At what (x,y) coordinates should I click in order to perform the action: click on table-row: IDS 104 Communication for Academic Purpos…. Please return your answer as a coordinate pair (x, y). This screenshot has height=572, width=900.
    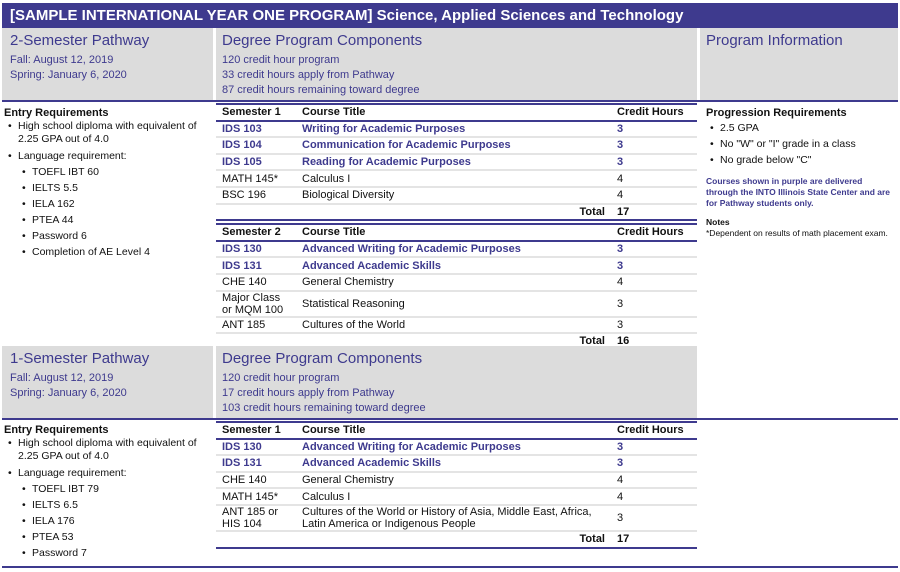
    Looking at the image, I should click on (456, 146).